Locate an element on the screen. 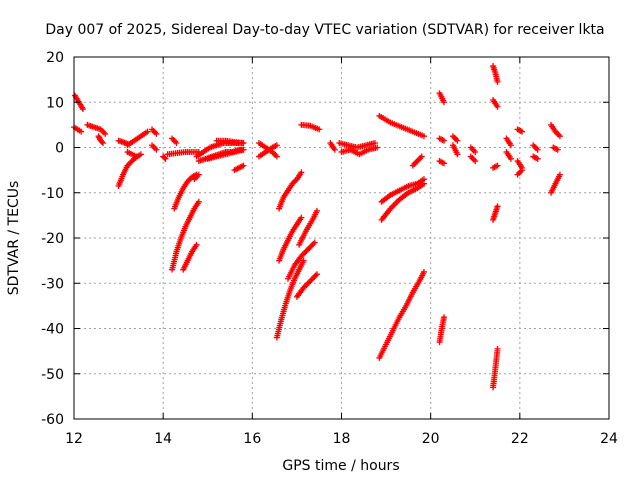  y-tick-label: -50 is located at coordinates (52, 375).